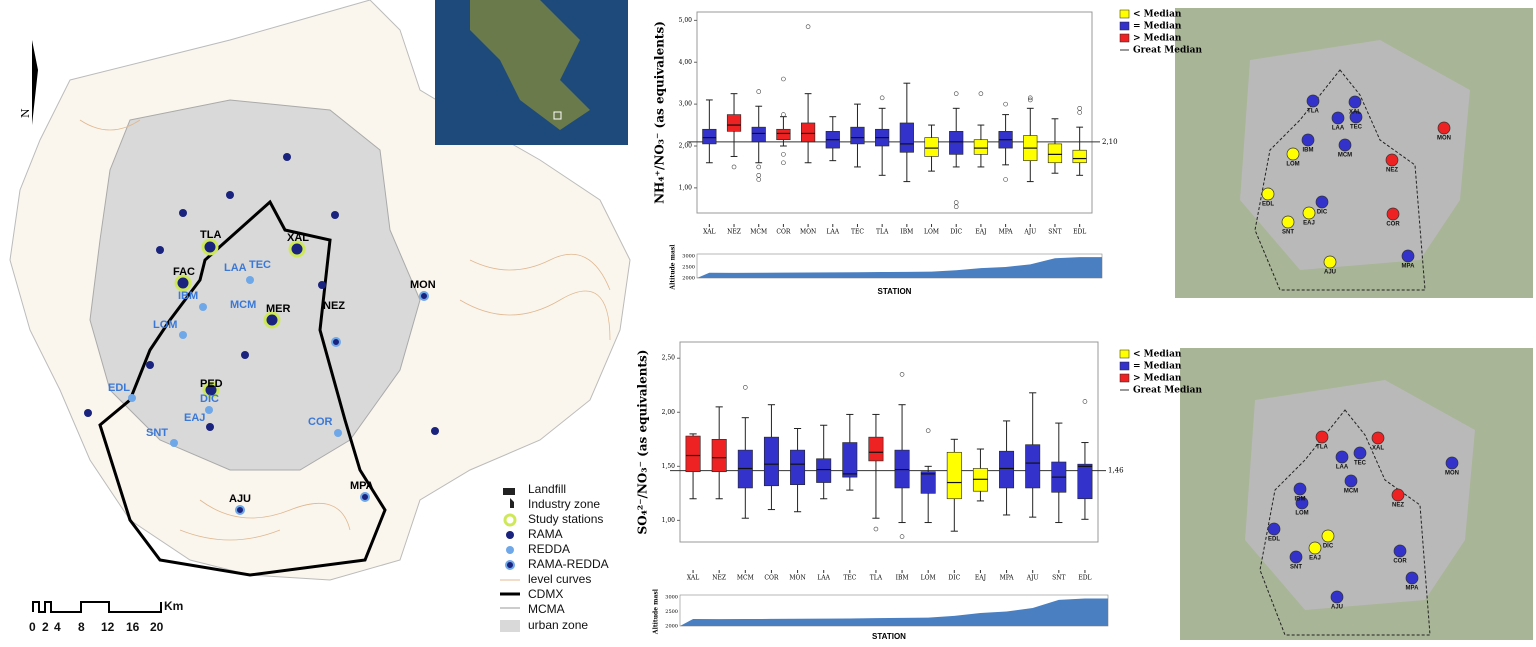 Image resolution: width=1536 pixels, height=647 pixels. What do you see at coordinates (209, 399) in the screenshot?
I see `station-label: DIC` at bounding box center [209, 399].